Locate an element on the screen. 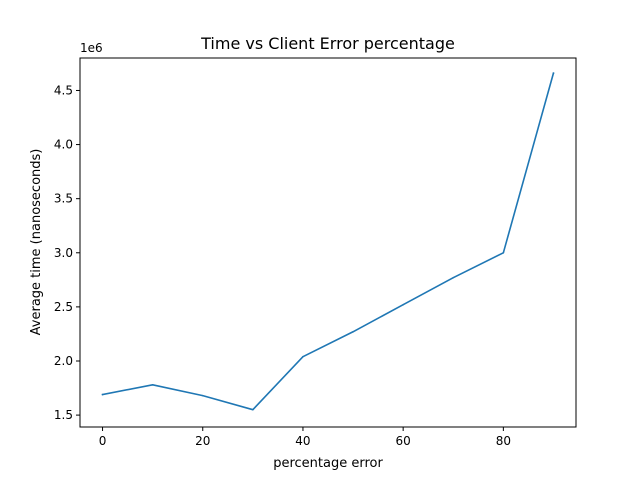 Image resolution: width=640 pixels, height=480 pixels. y-tick-label: 2.5 is located at coordinates (63, 307).